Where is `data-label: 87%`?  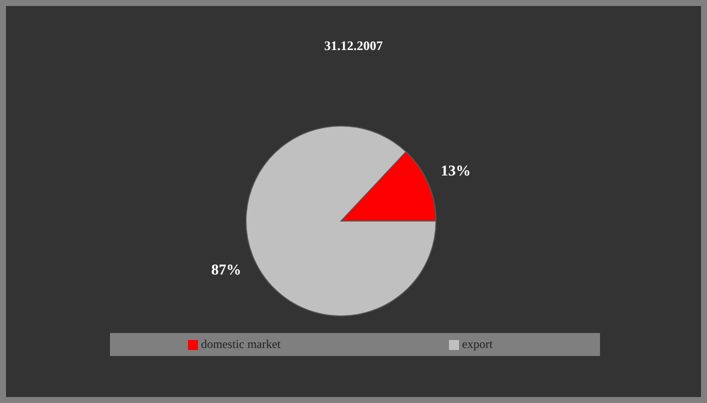
data-label: 87% is located at coordinates (226, 270).